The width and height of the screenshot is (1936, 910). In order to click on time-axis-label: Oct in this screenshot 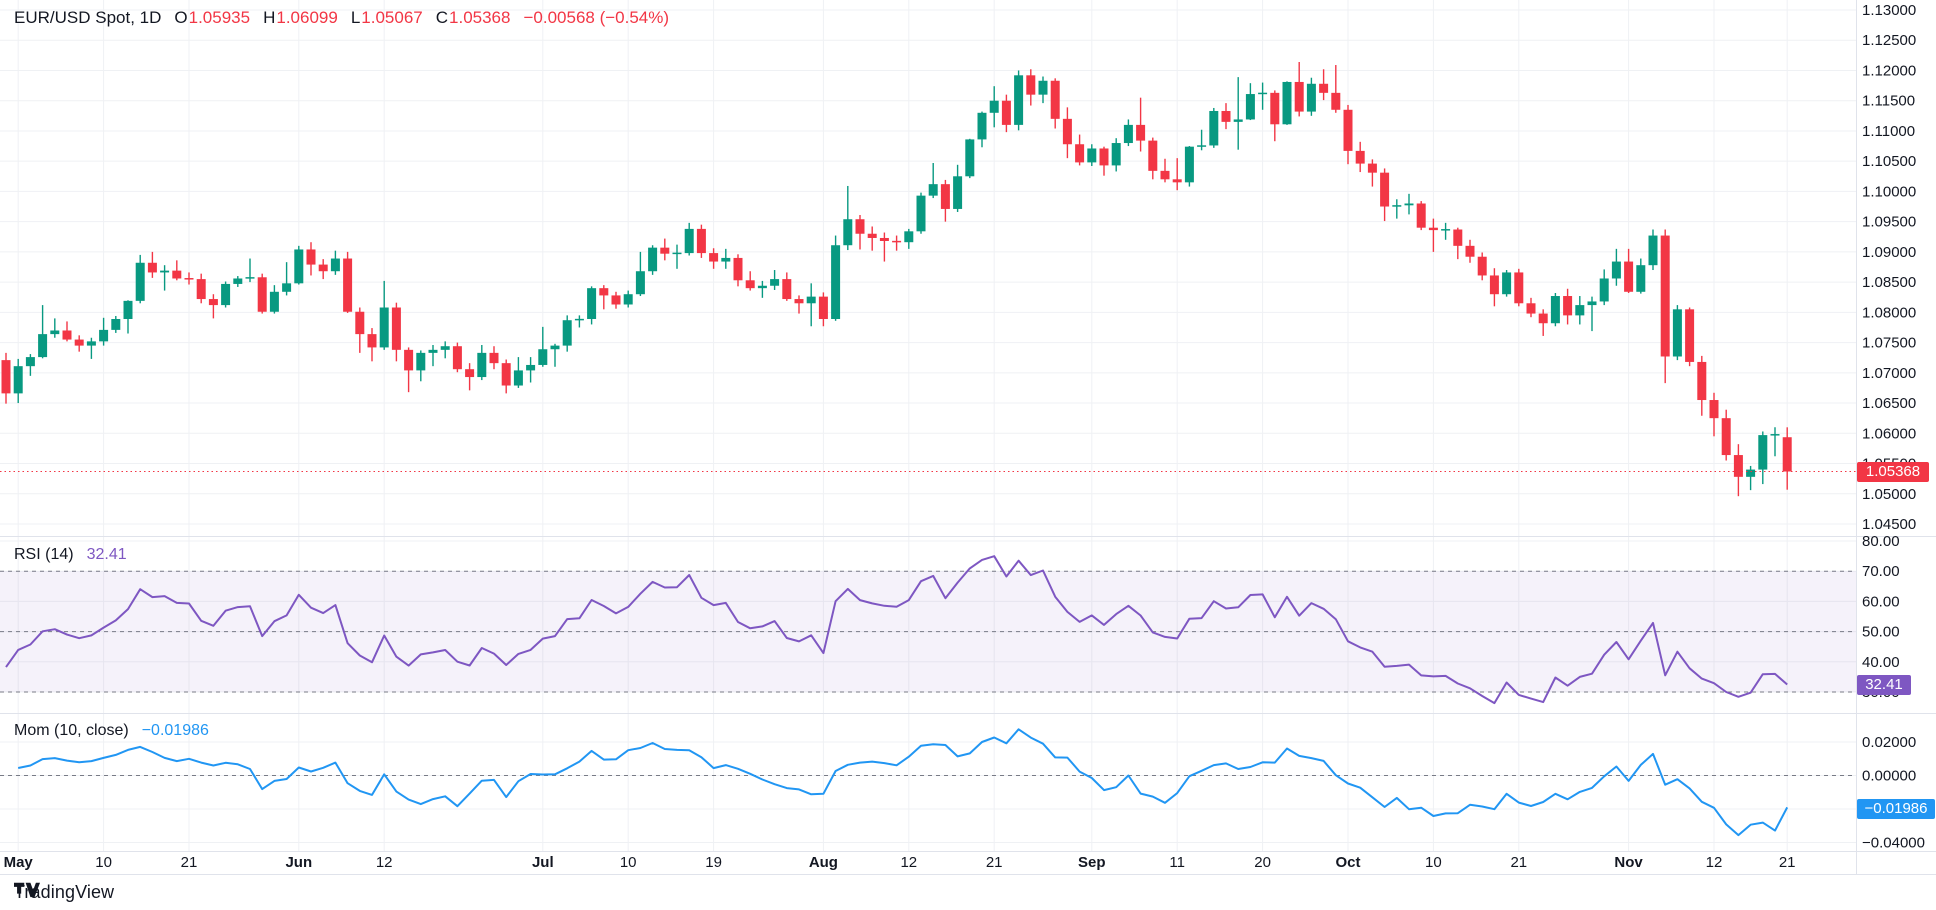, I will do `click(1347, 862)`.